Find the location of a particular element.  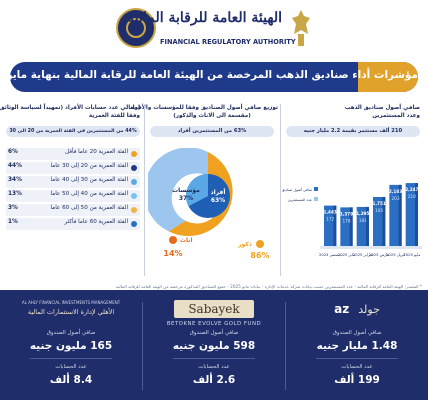

sabayek-tagline: BETOKNE EVOLVE GOLD FUND is located at coordinates (214, 324).